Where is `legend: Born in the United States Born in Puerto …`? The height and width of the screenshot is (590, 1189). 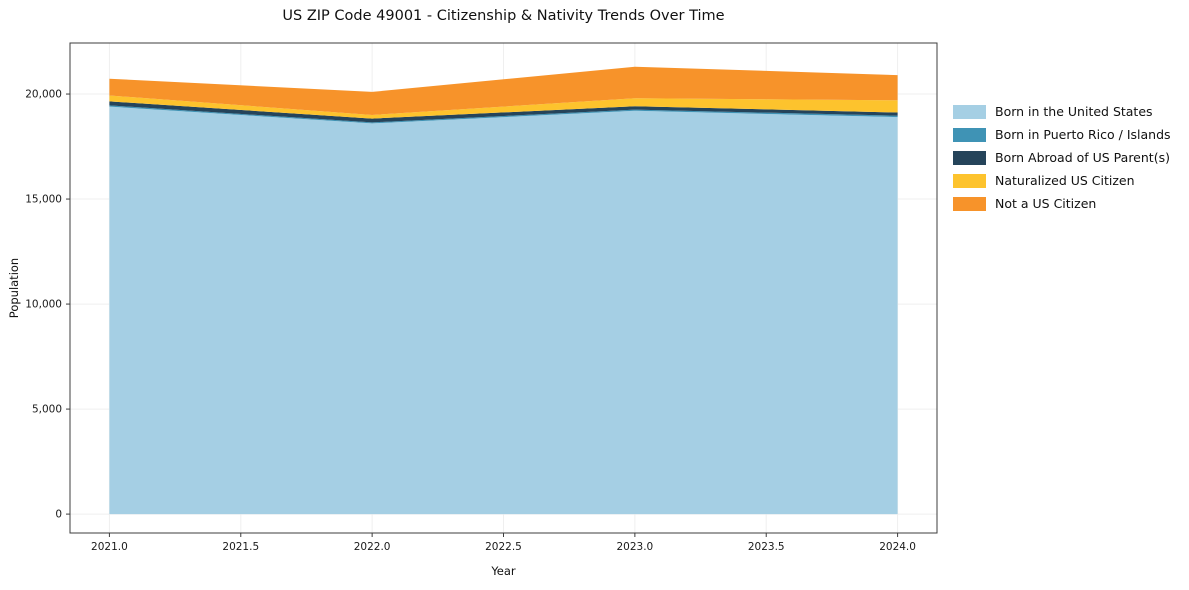
legend: Born in the United States Born in Puerto … is located at coordinates (1062, 157).